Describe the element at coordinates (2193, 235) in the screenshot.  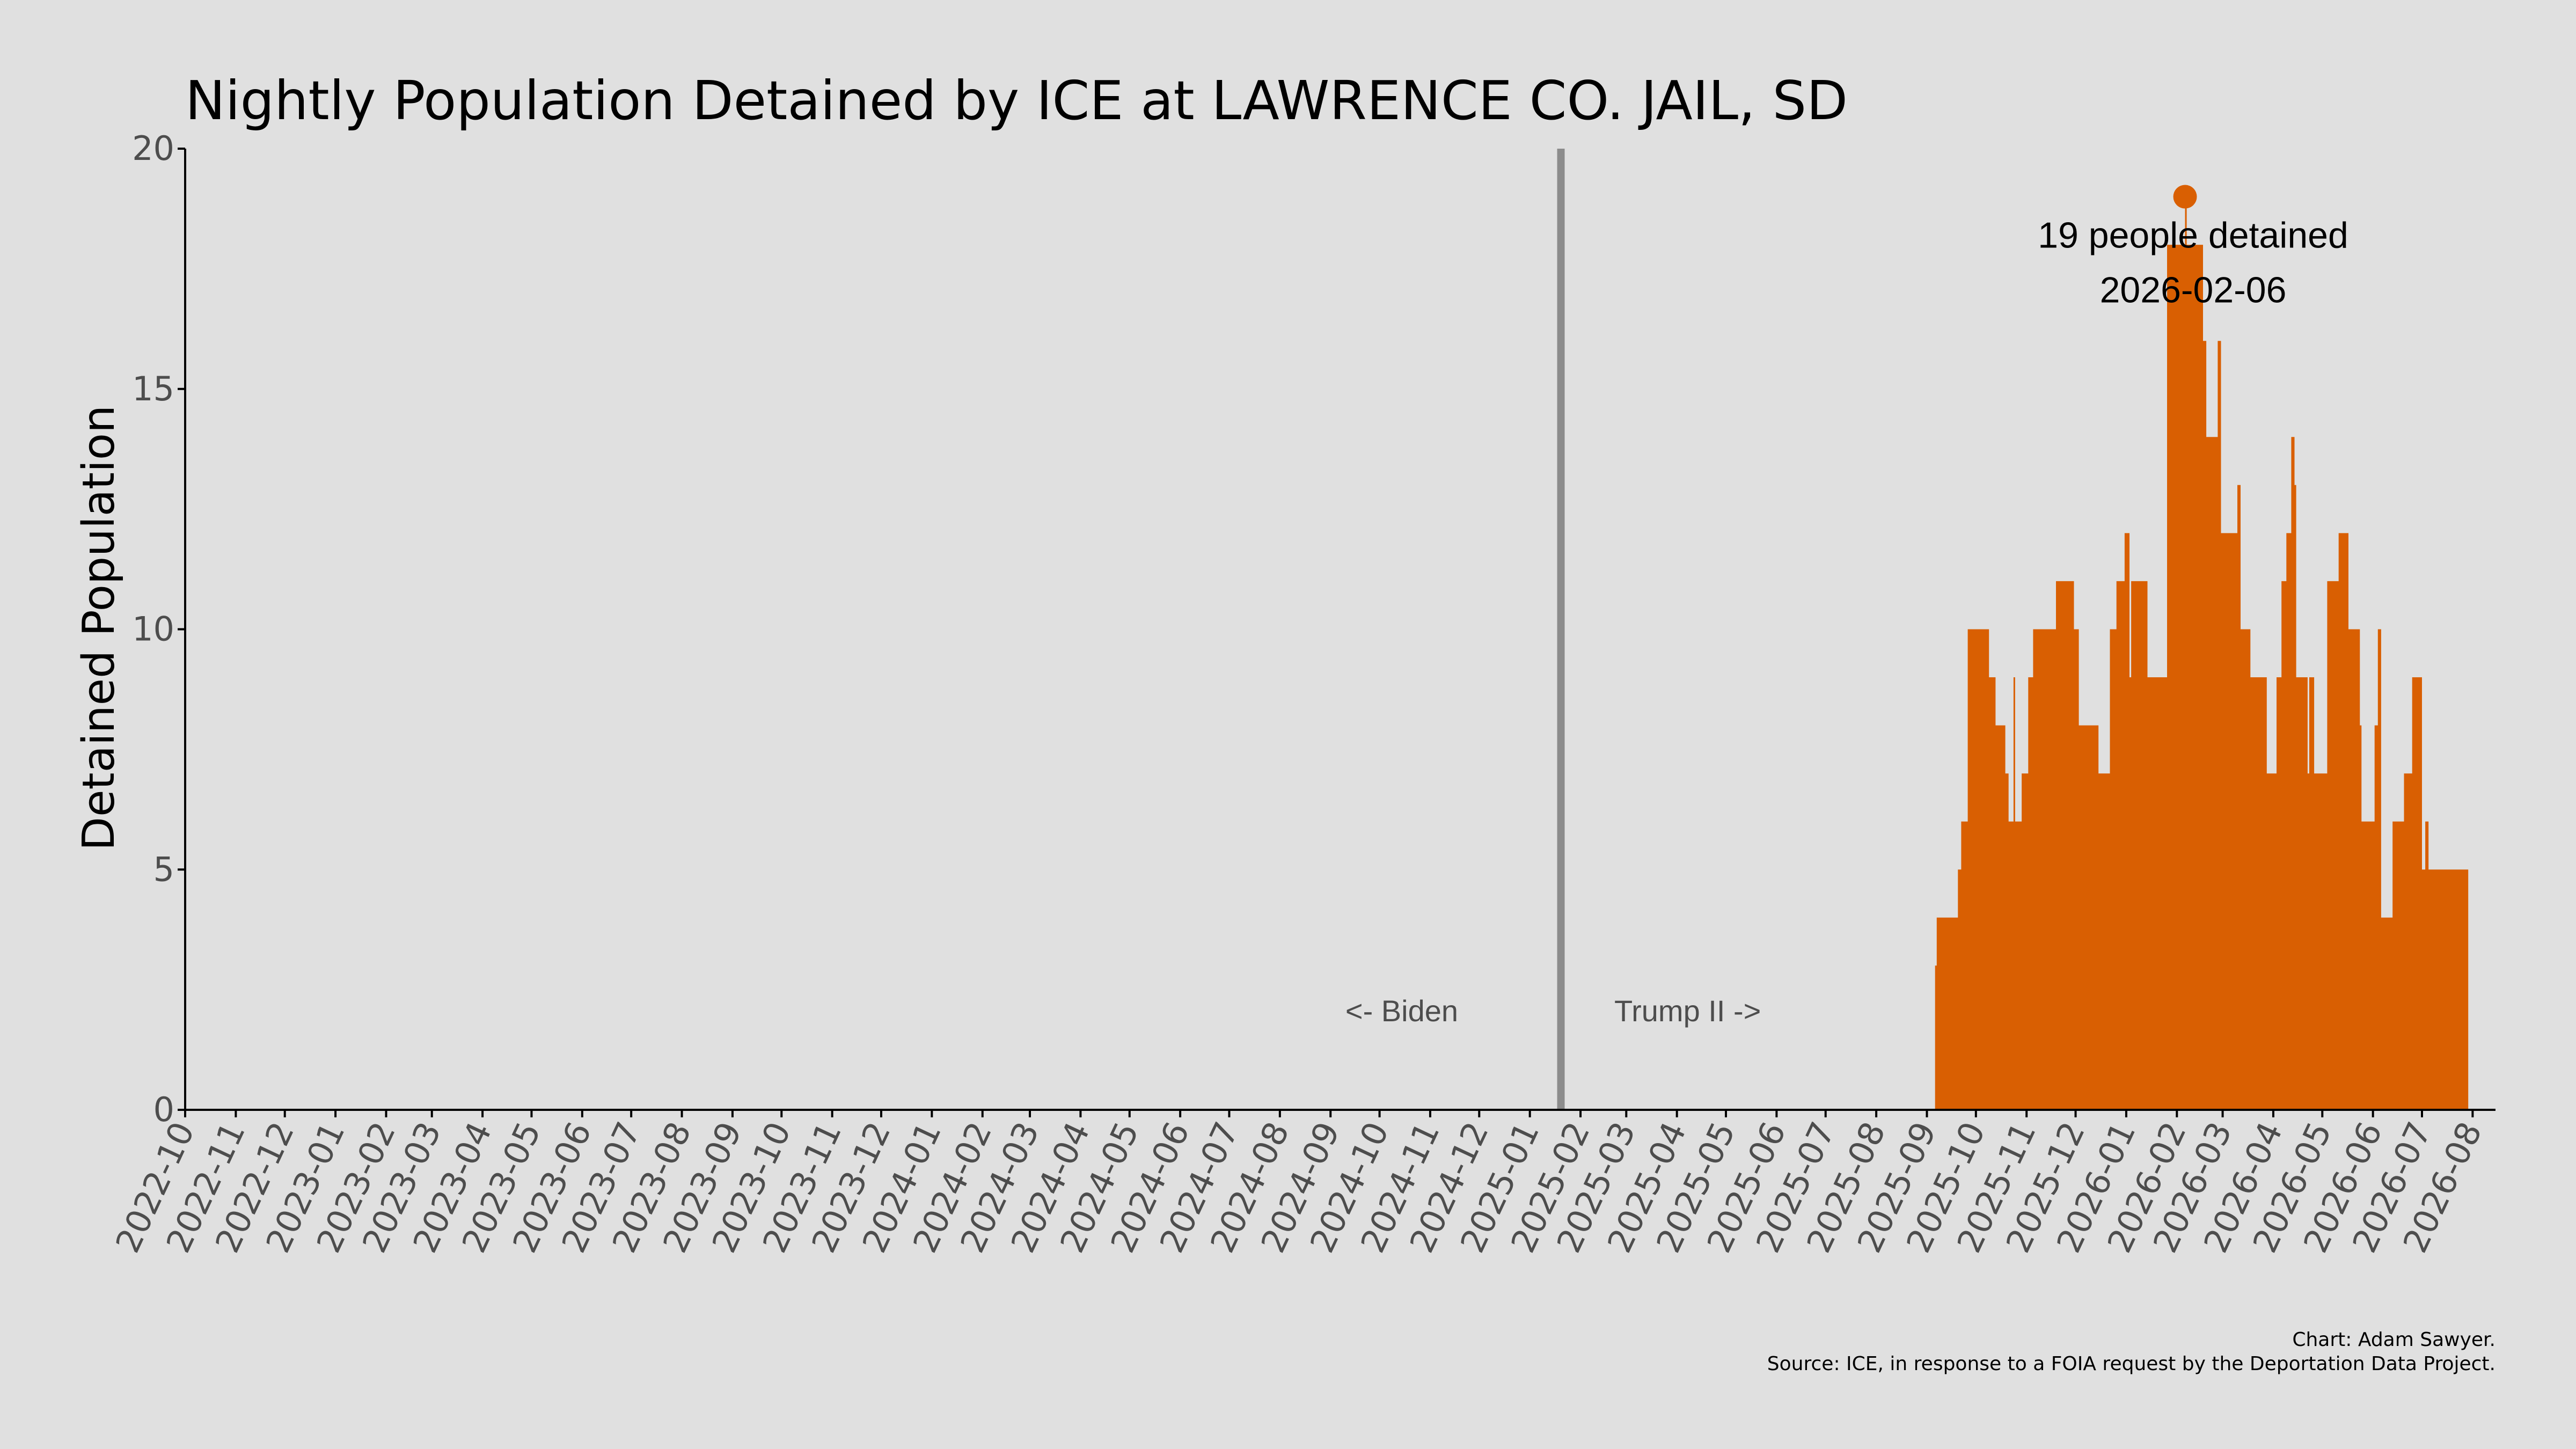
I see `peak-annotation-count: 19 people detained` at that location.